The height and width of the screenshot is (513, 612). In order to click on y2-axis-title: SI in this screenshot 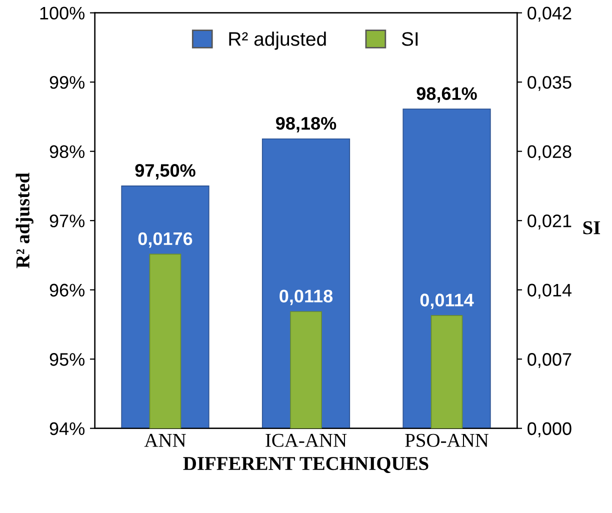, I will do `click(591, 227)`.